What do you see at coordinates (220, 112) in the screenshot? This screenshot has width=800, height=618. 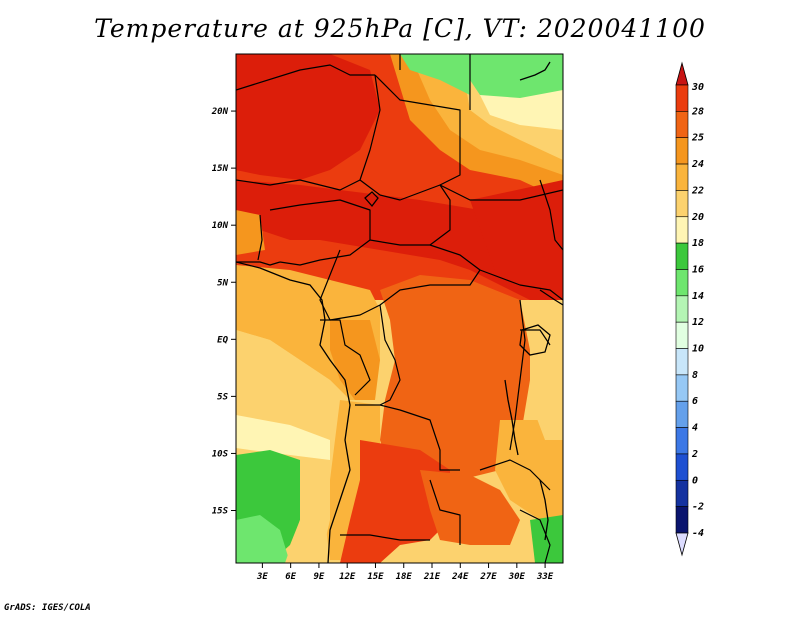 I see `lat-tick-label: 20N` at bounding box center [220, 112].